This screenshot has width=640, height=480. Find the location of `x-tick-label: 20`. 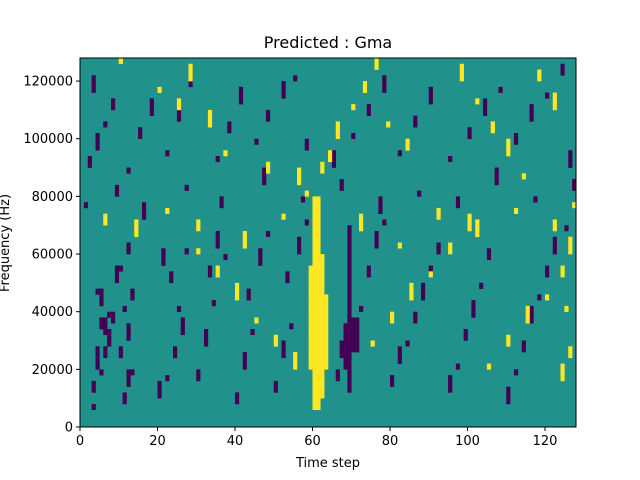

x-tick-label: 20 is located at coordinates (157, 441).